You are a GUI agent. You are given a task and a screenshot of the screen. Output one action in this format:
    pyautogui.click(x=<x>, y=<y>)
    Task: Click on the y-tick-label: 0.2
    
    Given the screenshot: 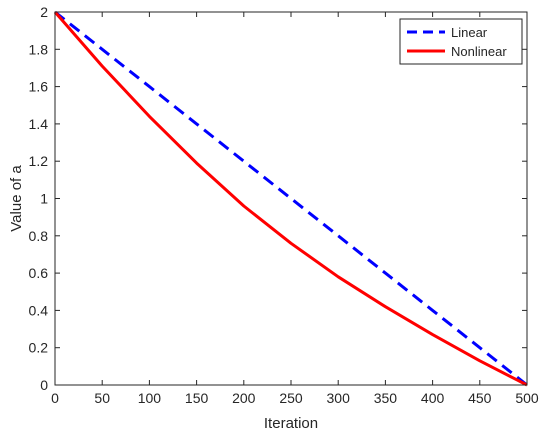 What is the action you would take?
    pyautogui.click(x=39, y=348)
    